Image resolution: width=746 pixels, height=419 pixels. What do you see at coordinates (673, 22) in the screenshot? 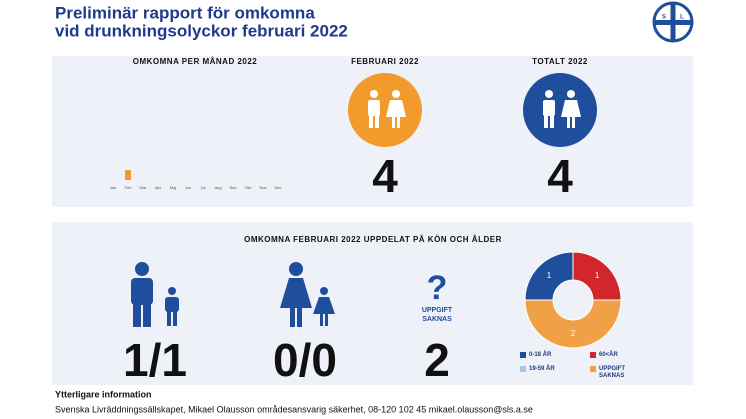
I see `logo-cross` at bounding box center [673, 22].